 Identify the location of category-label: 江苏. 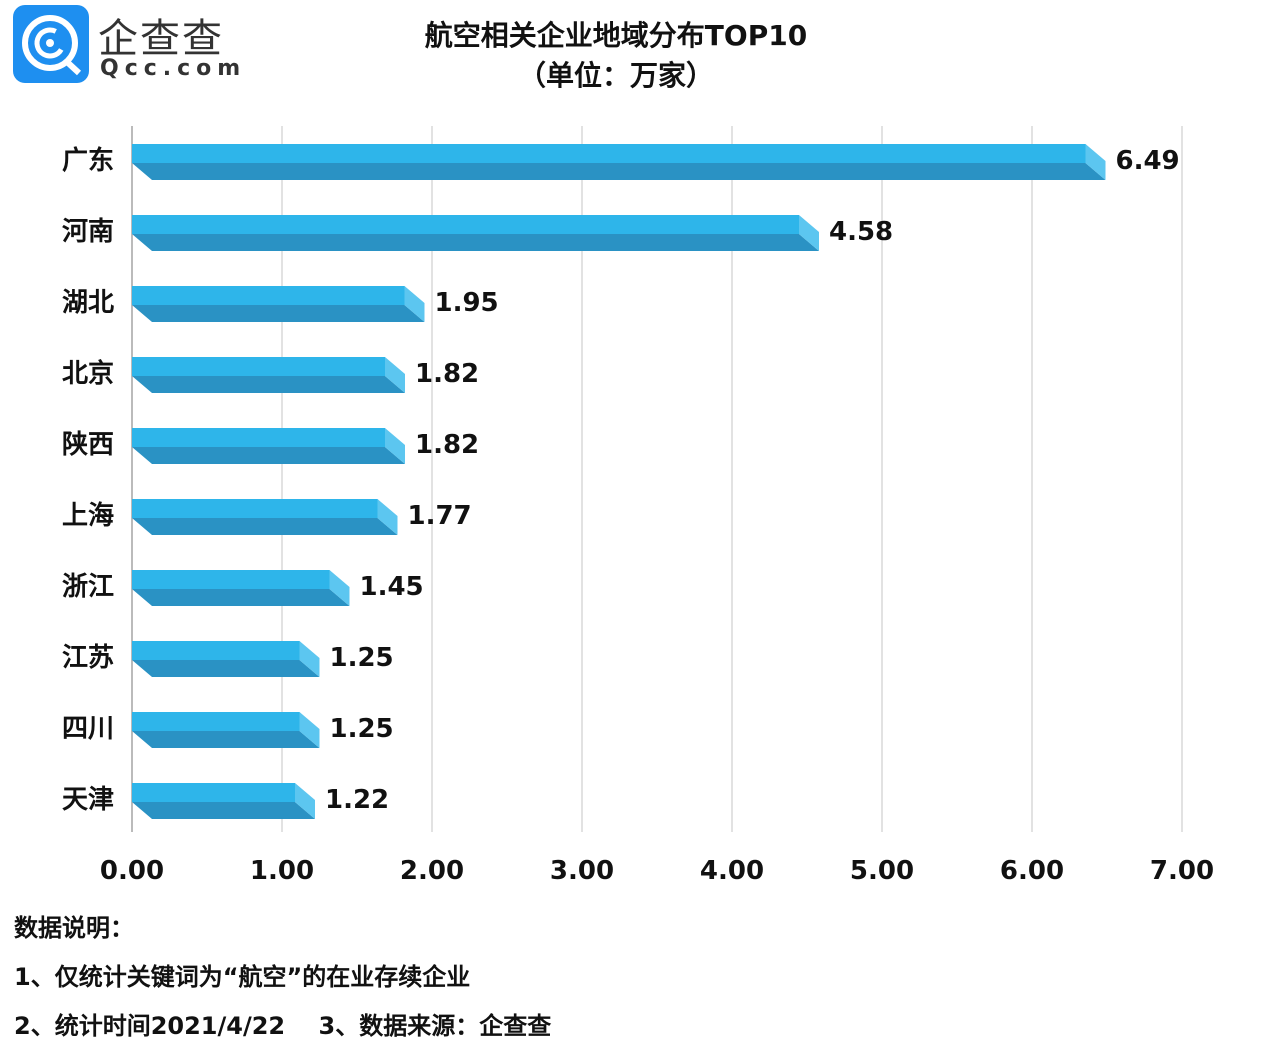
(88, 658).